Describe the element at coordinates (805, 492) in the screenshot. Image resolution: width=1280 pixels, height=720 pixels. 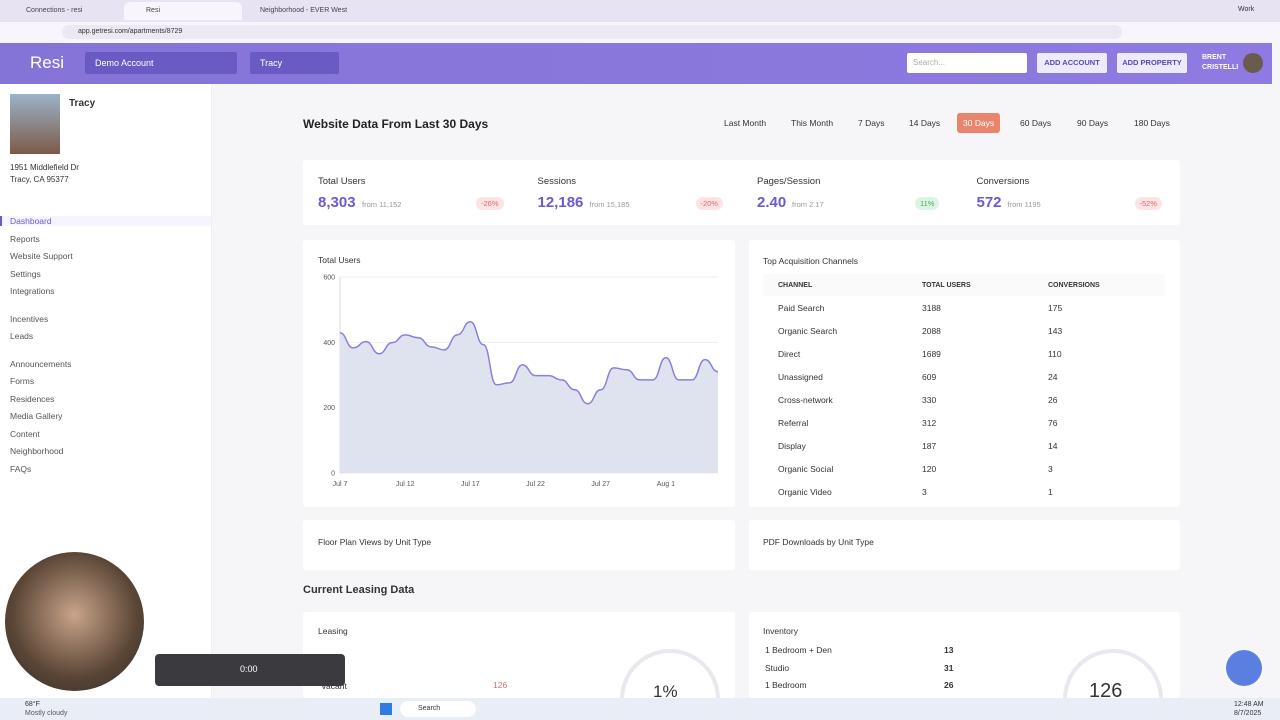
I see `cell: Organic Video` at that location.